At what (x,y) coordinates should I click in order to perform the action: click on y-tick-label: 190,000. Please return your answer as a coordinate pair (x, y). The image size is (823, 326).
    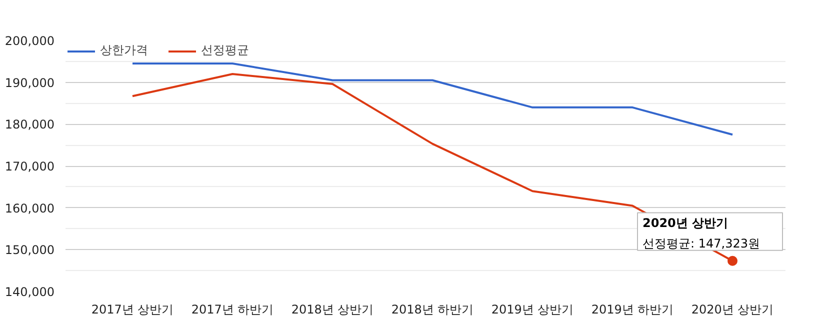
    Looking at the image, I should click on (29, 83).